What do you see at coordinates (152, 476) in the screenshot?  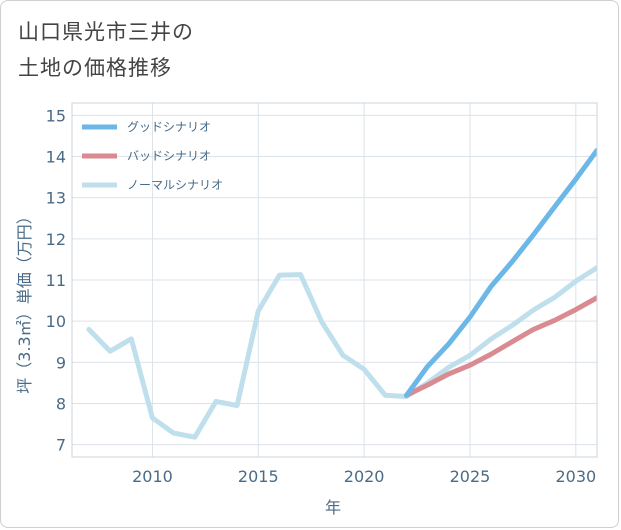 I see `x-tick-label: 2010` at bounding box center [152, 476].